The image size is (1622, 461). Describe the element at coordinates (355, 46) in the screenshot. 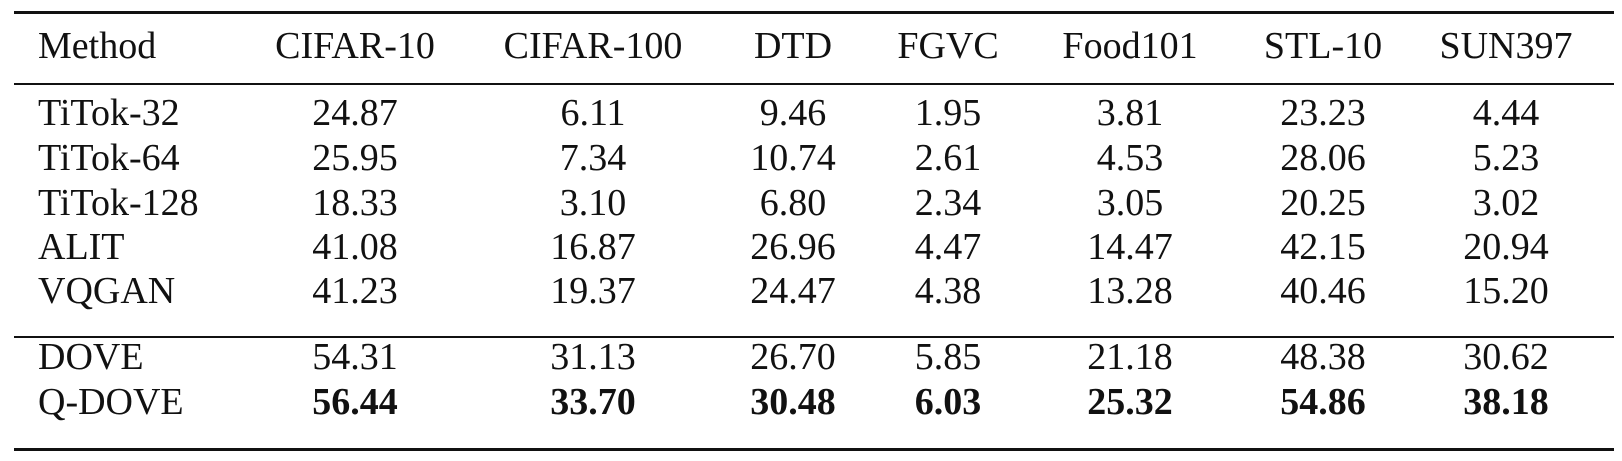

I see `header-cifar10: CIFAR-10` at that location.